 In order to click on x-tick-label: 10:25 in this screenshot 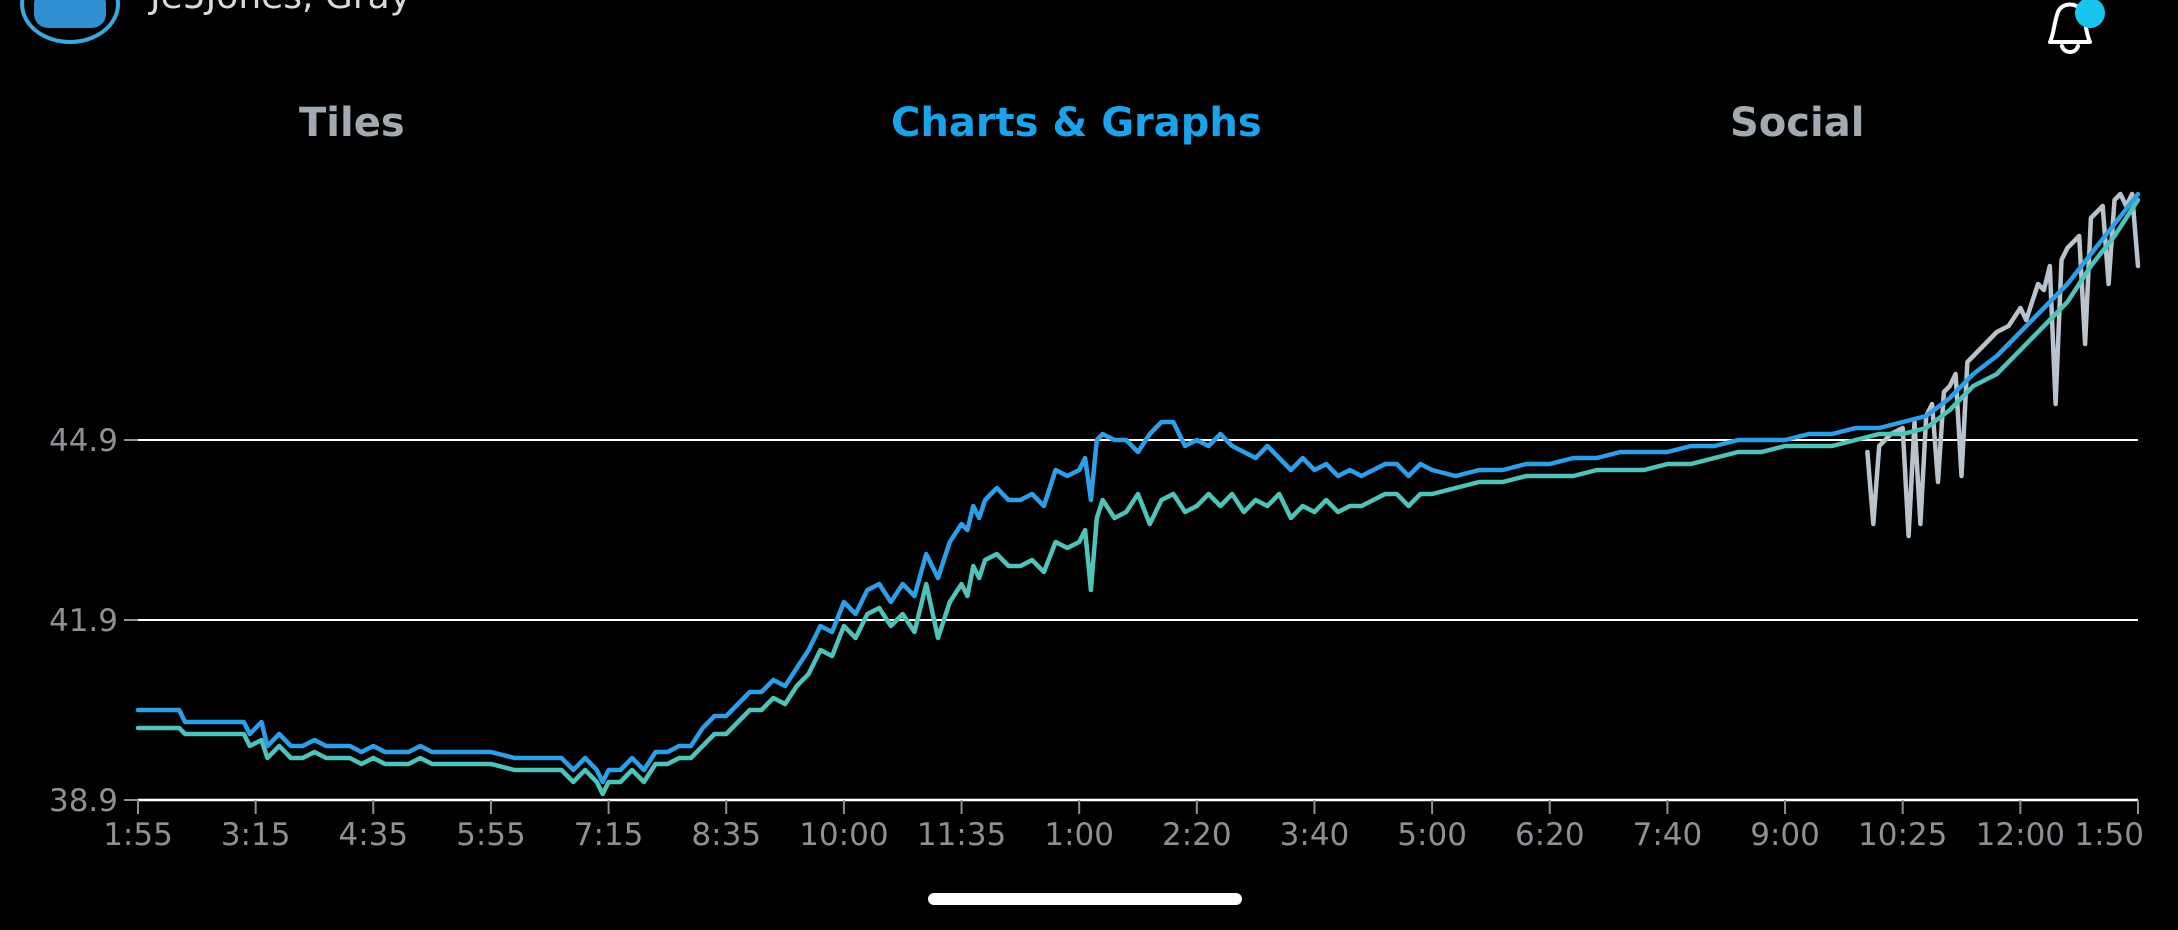, I will do `click(1902, 835)`.